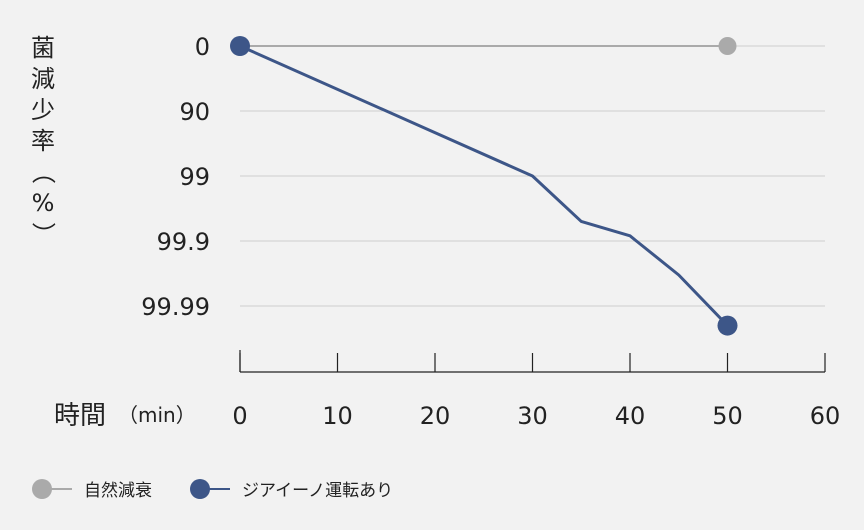 The image size is (864, 530). What do you see at coordinates (43, 79) in the screenshot?
I see `y-label-char: 減` at bounding box center [43, 79].